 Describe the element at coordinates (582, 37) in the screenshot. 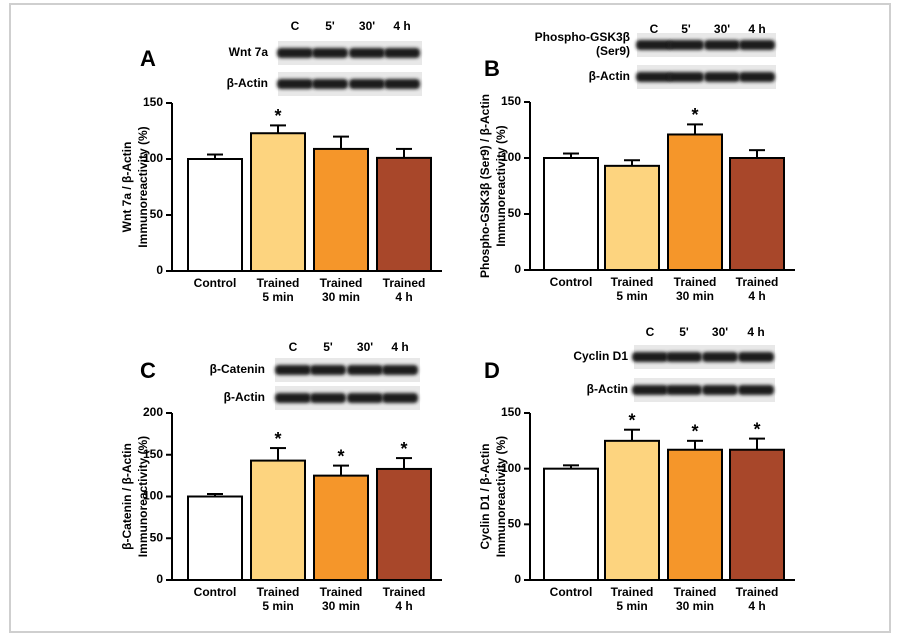

I see `blot-row-label-line: Phospho-GSK3β` at that location.